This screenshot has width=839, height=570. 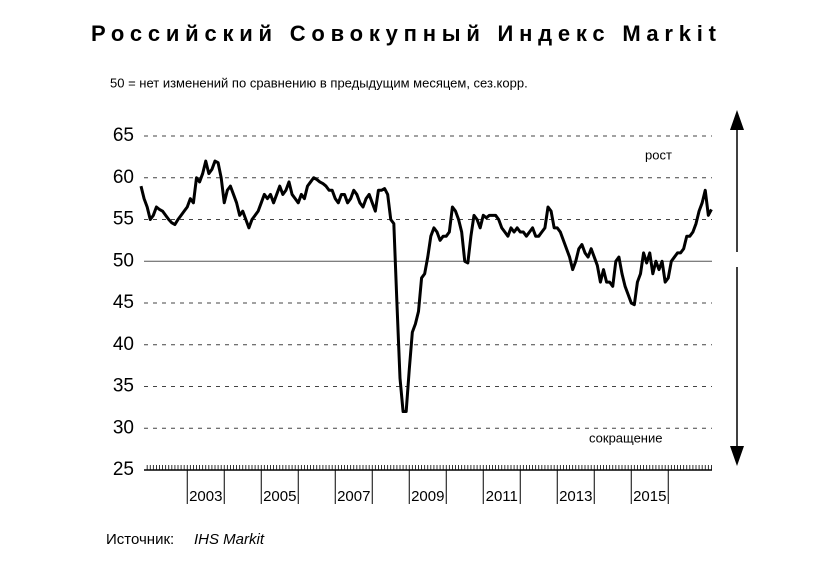 What do you see at coordinates (140, 539) in the screenshot?
I see `source-label: Источник:` at bounding box center [140, 539].